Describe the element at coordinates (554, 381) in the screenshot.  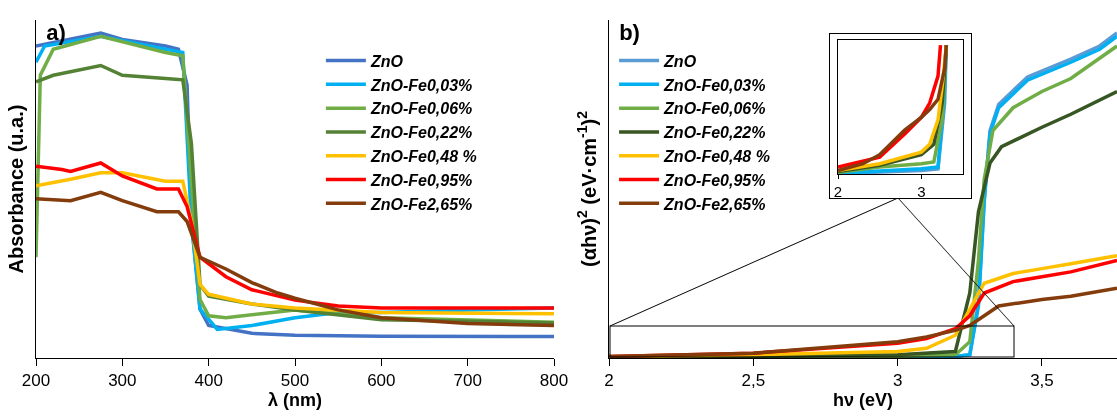
I see `x-tick-label: 800` at that location.